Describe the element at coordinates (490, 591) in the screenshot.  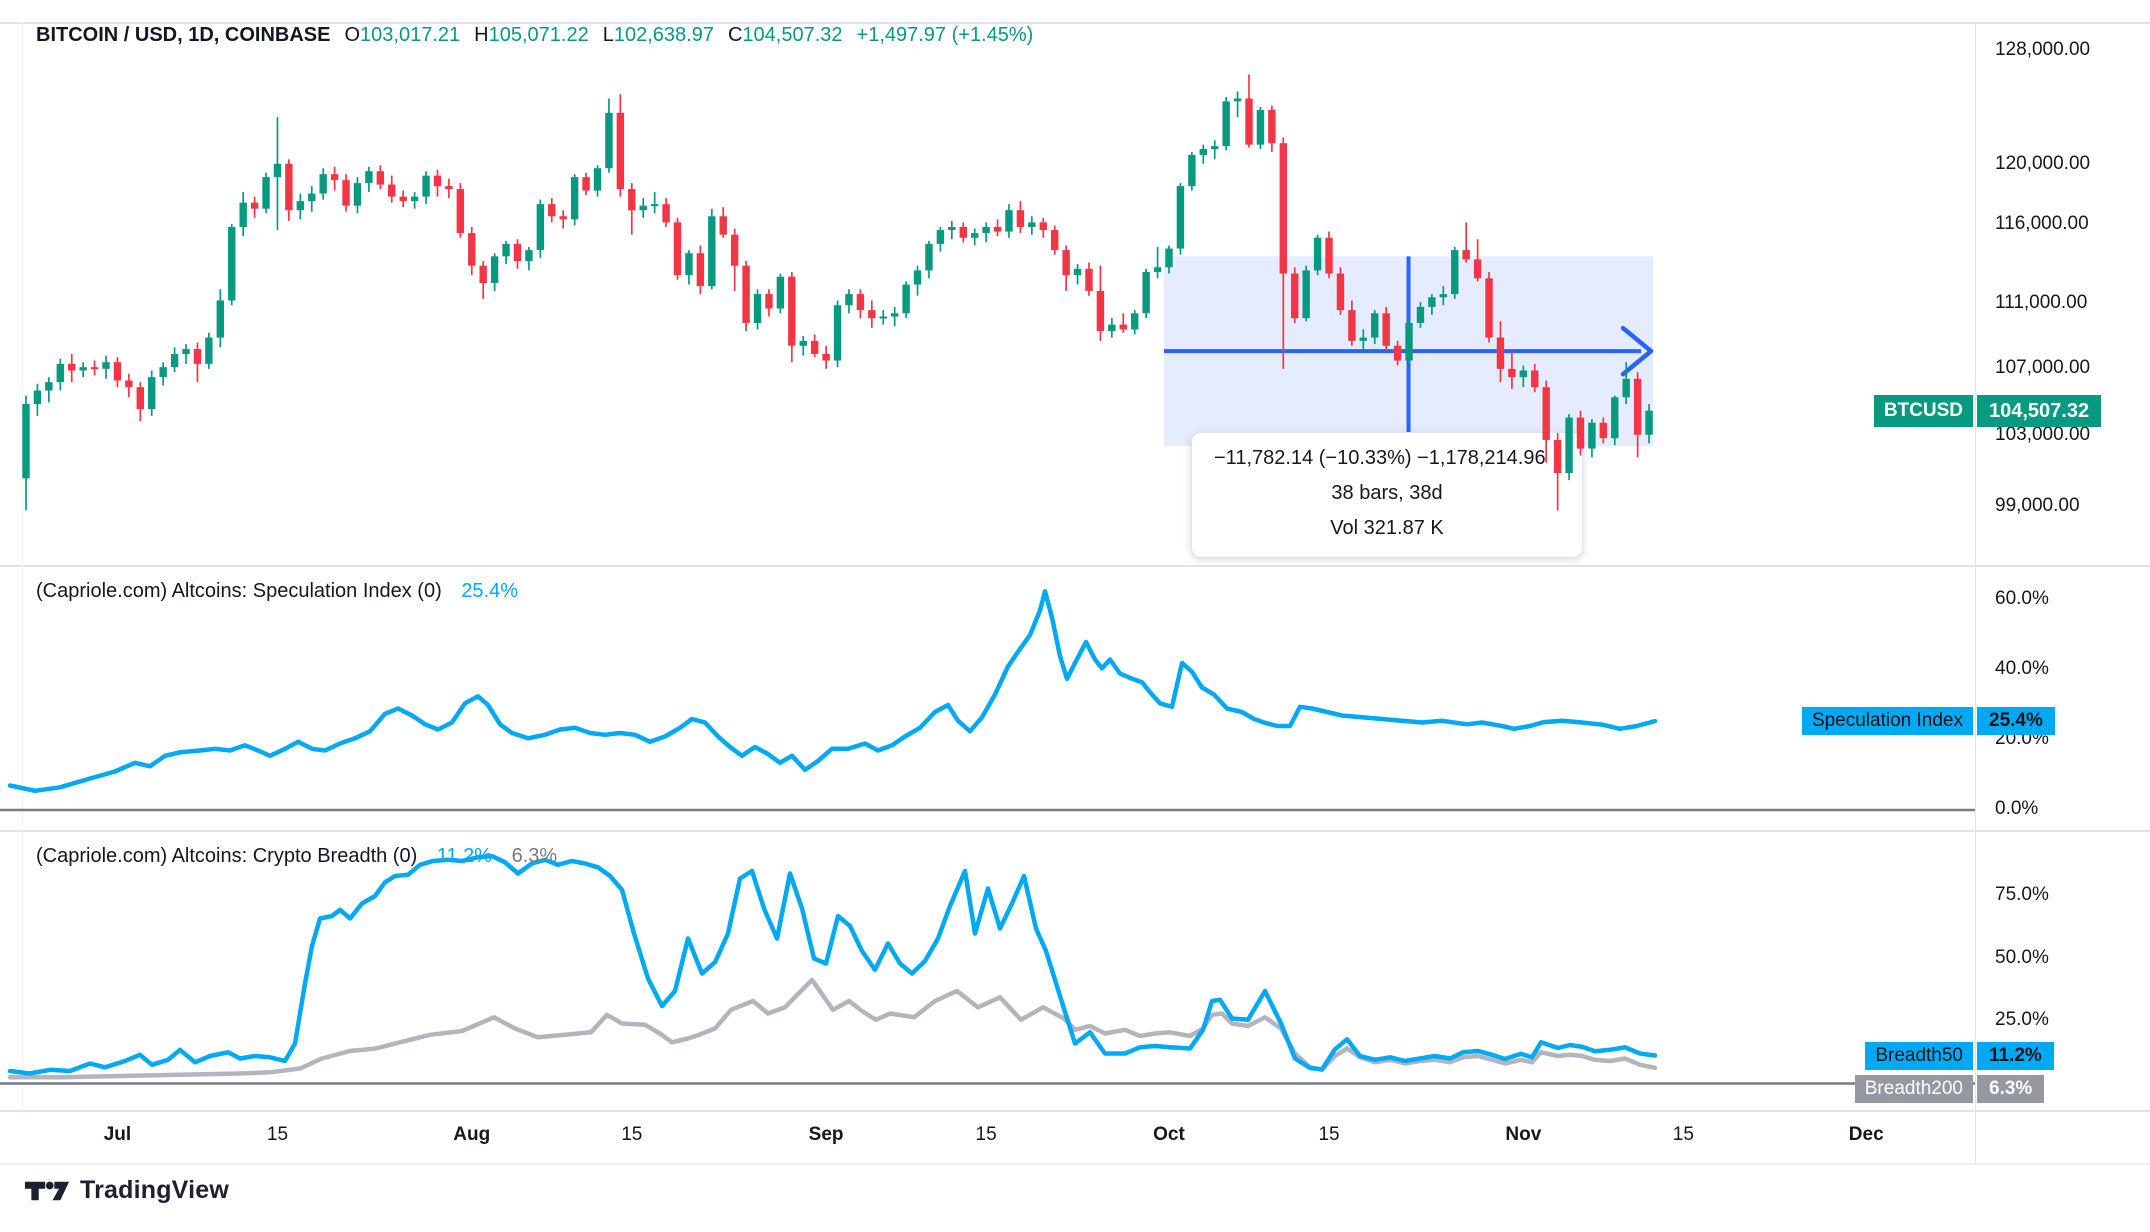
I see `speculation-value: 25.4%` at that location.